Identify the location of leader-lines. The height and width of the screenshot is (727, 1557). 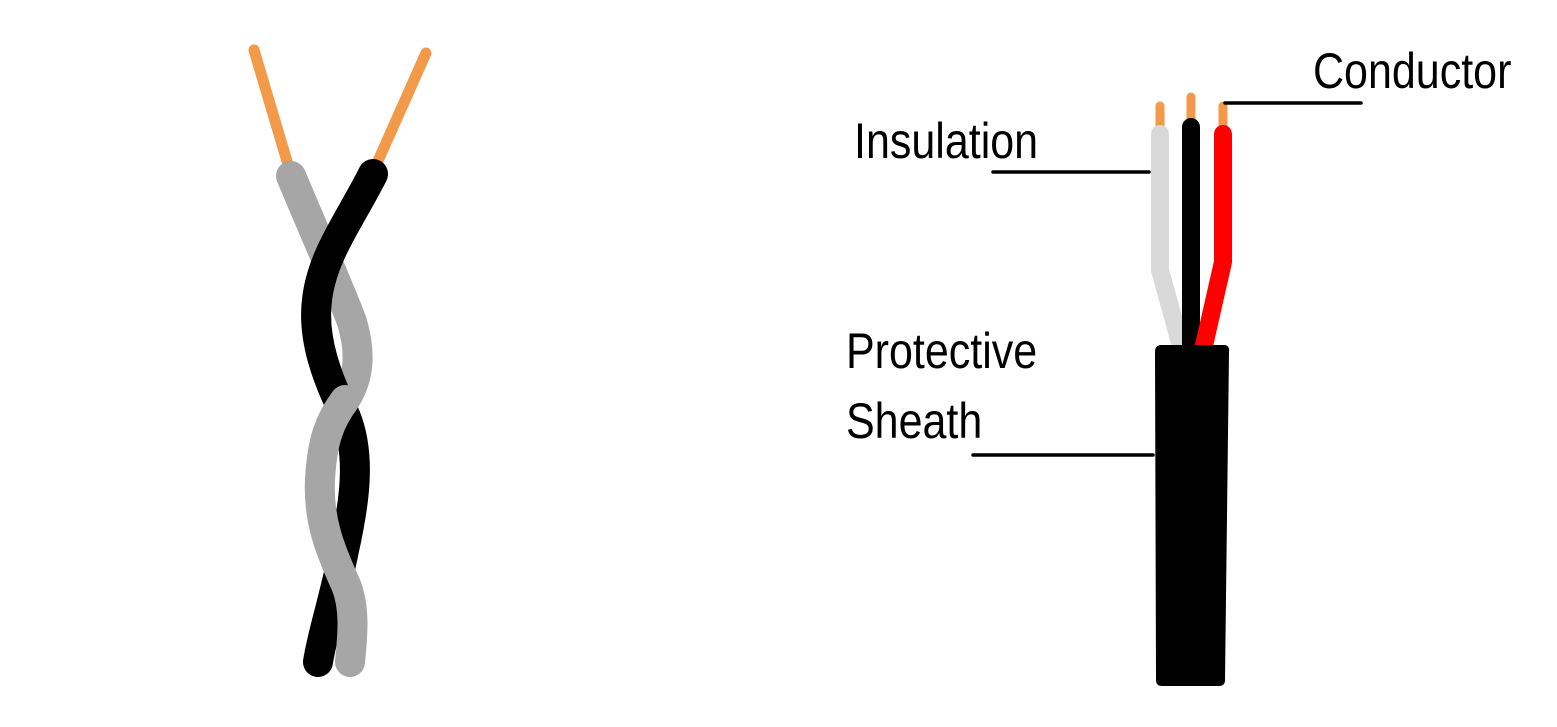
(1167, 279).